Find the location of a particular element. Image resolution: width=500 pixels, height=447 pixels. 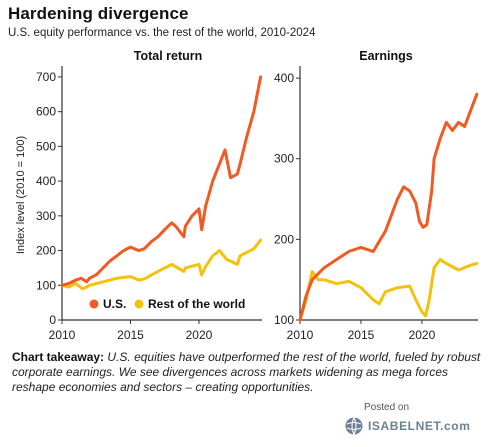

watermark-brand-text: ISABELNET.com is located at coordinates (419, 426).